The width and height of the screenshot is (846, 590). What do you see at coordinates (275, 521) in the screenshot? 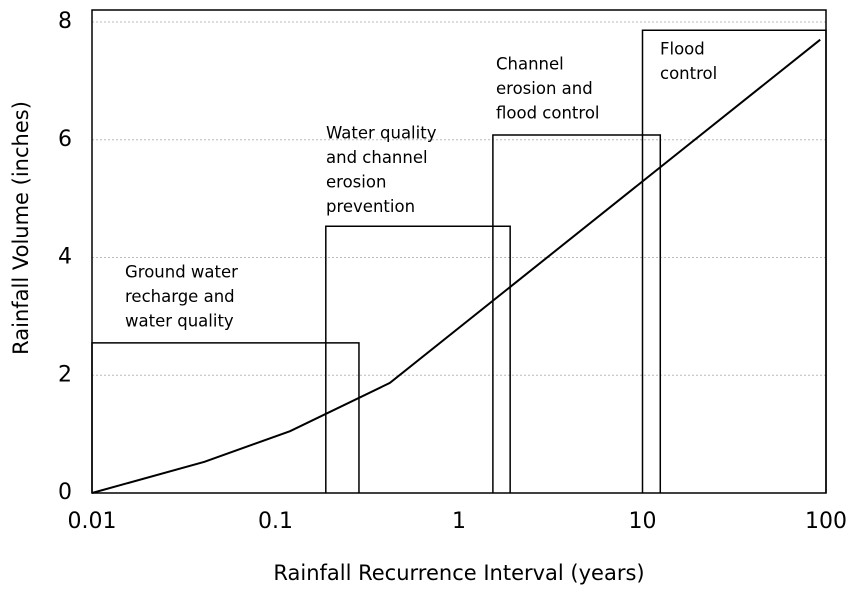
I see `x-tick-label: 0.1` at bounding box center [275, 521].